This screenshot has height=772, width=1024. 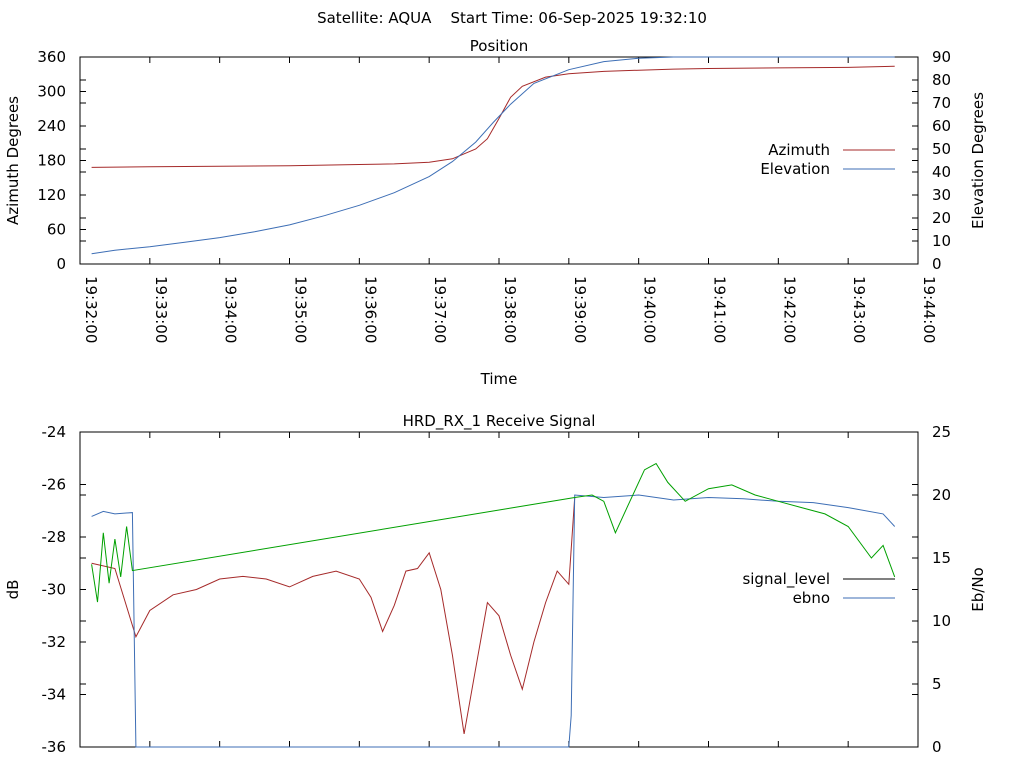 What do you see at coordinates (499, 379) in the screenshot?
I see `x-axis-label: Time` at bounding box center [499, 379].